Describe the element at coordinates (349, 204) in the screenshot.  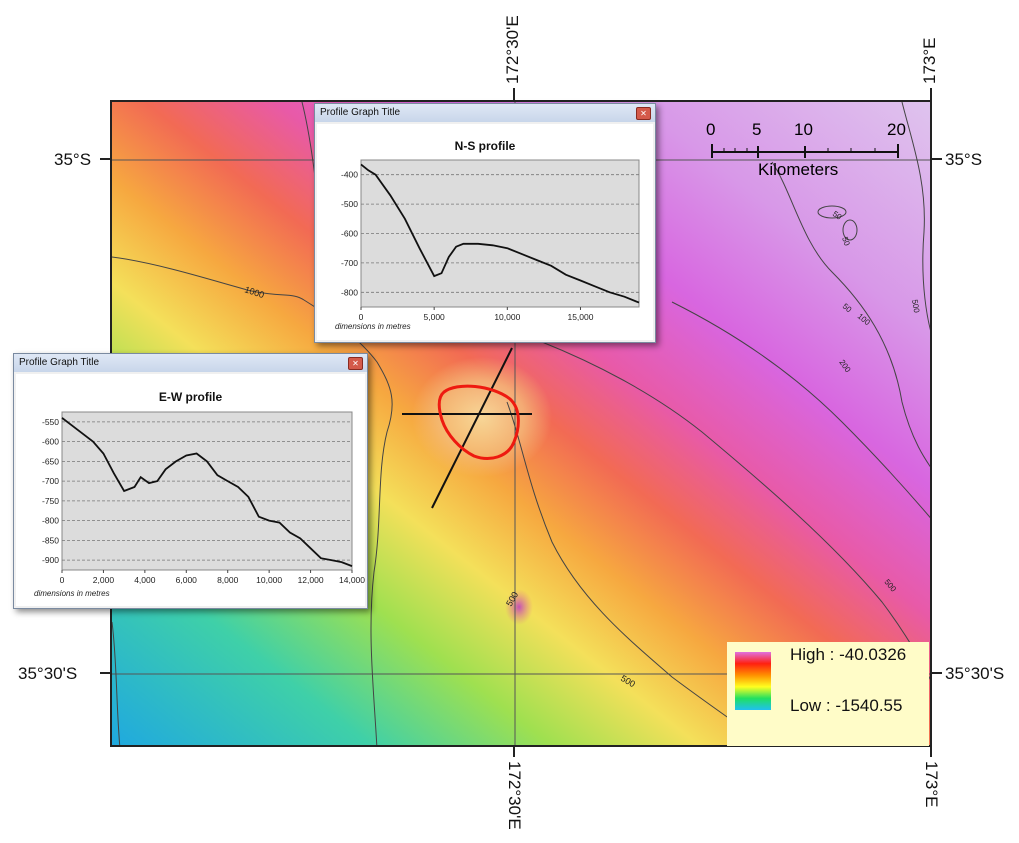
I see `ns-y-tick-label: -500` at that location.